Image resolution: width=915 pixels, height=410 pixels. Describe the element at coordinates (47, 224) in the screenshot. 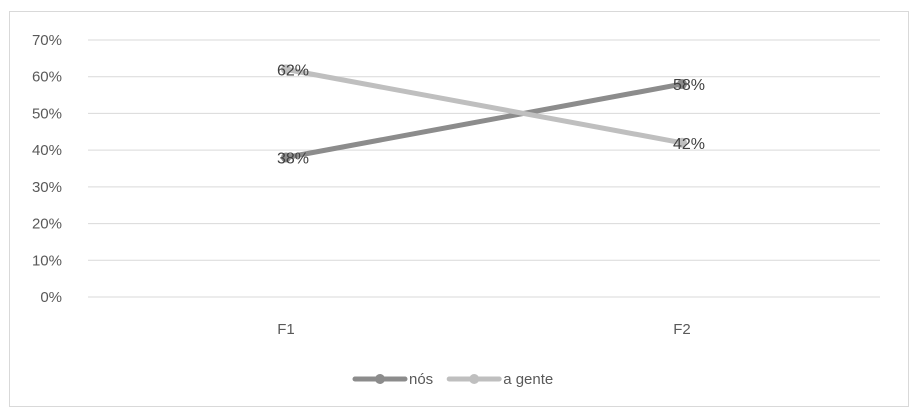

I see `y-tick-label: 20%` at that location.